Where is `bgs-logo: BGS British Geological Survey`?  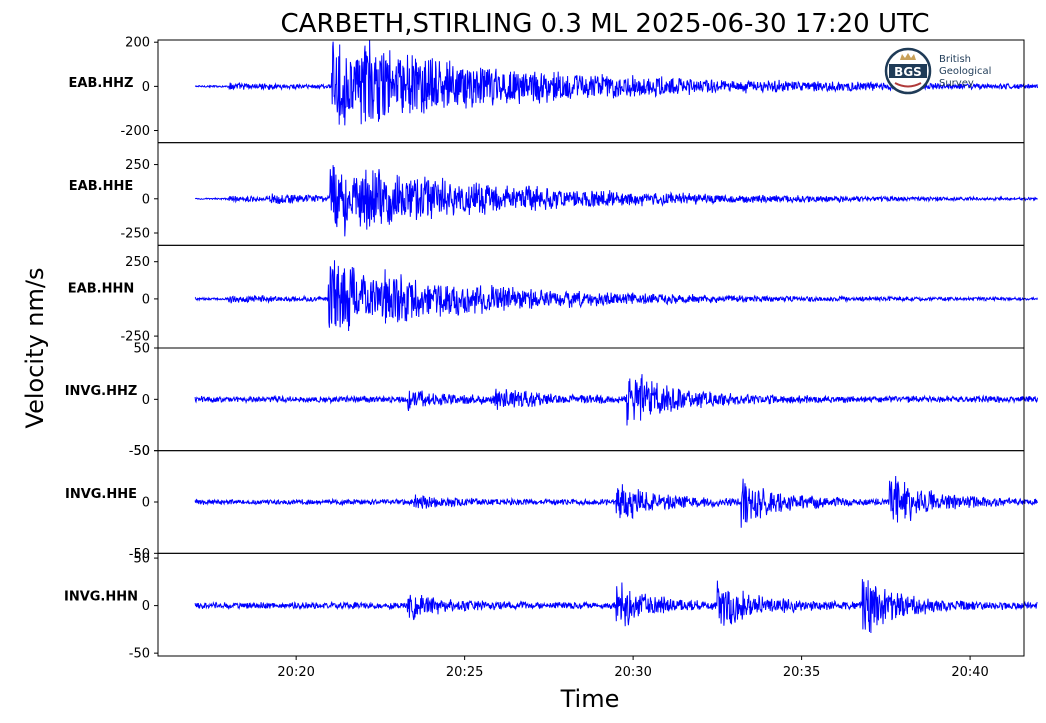
bgs-logo: BGS British Geological Survey is located at coordinates (937, 71).